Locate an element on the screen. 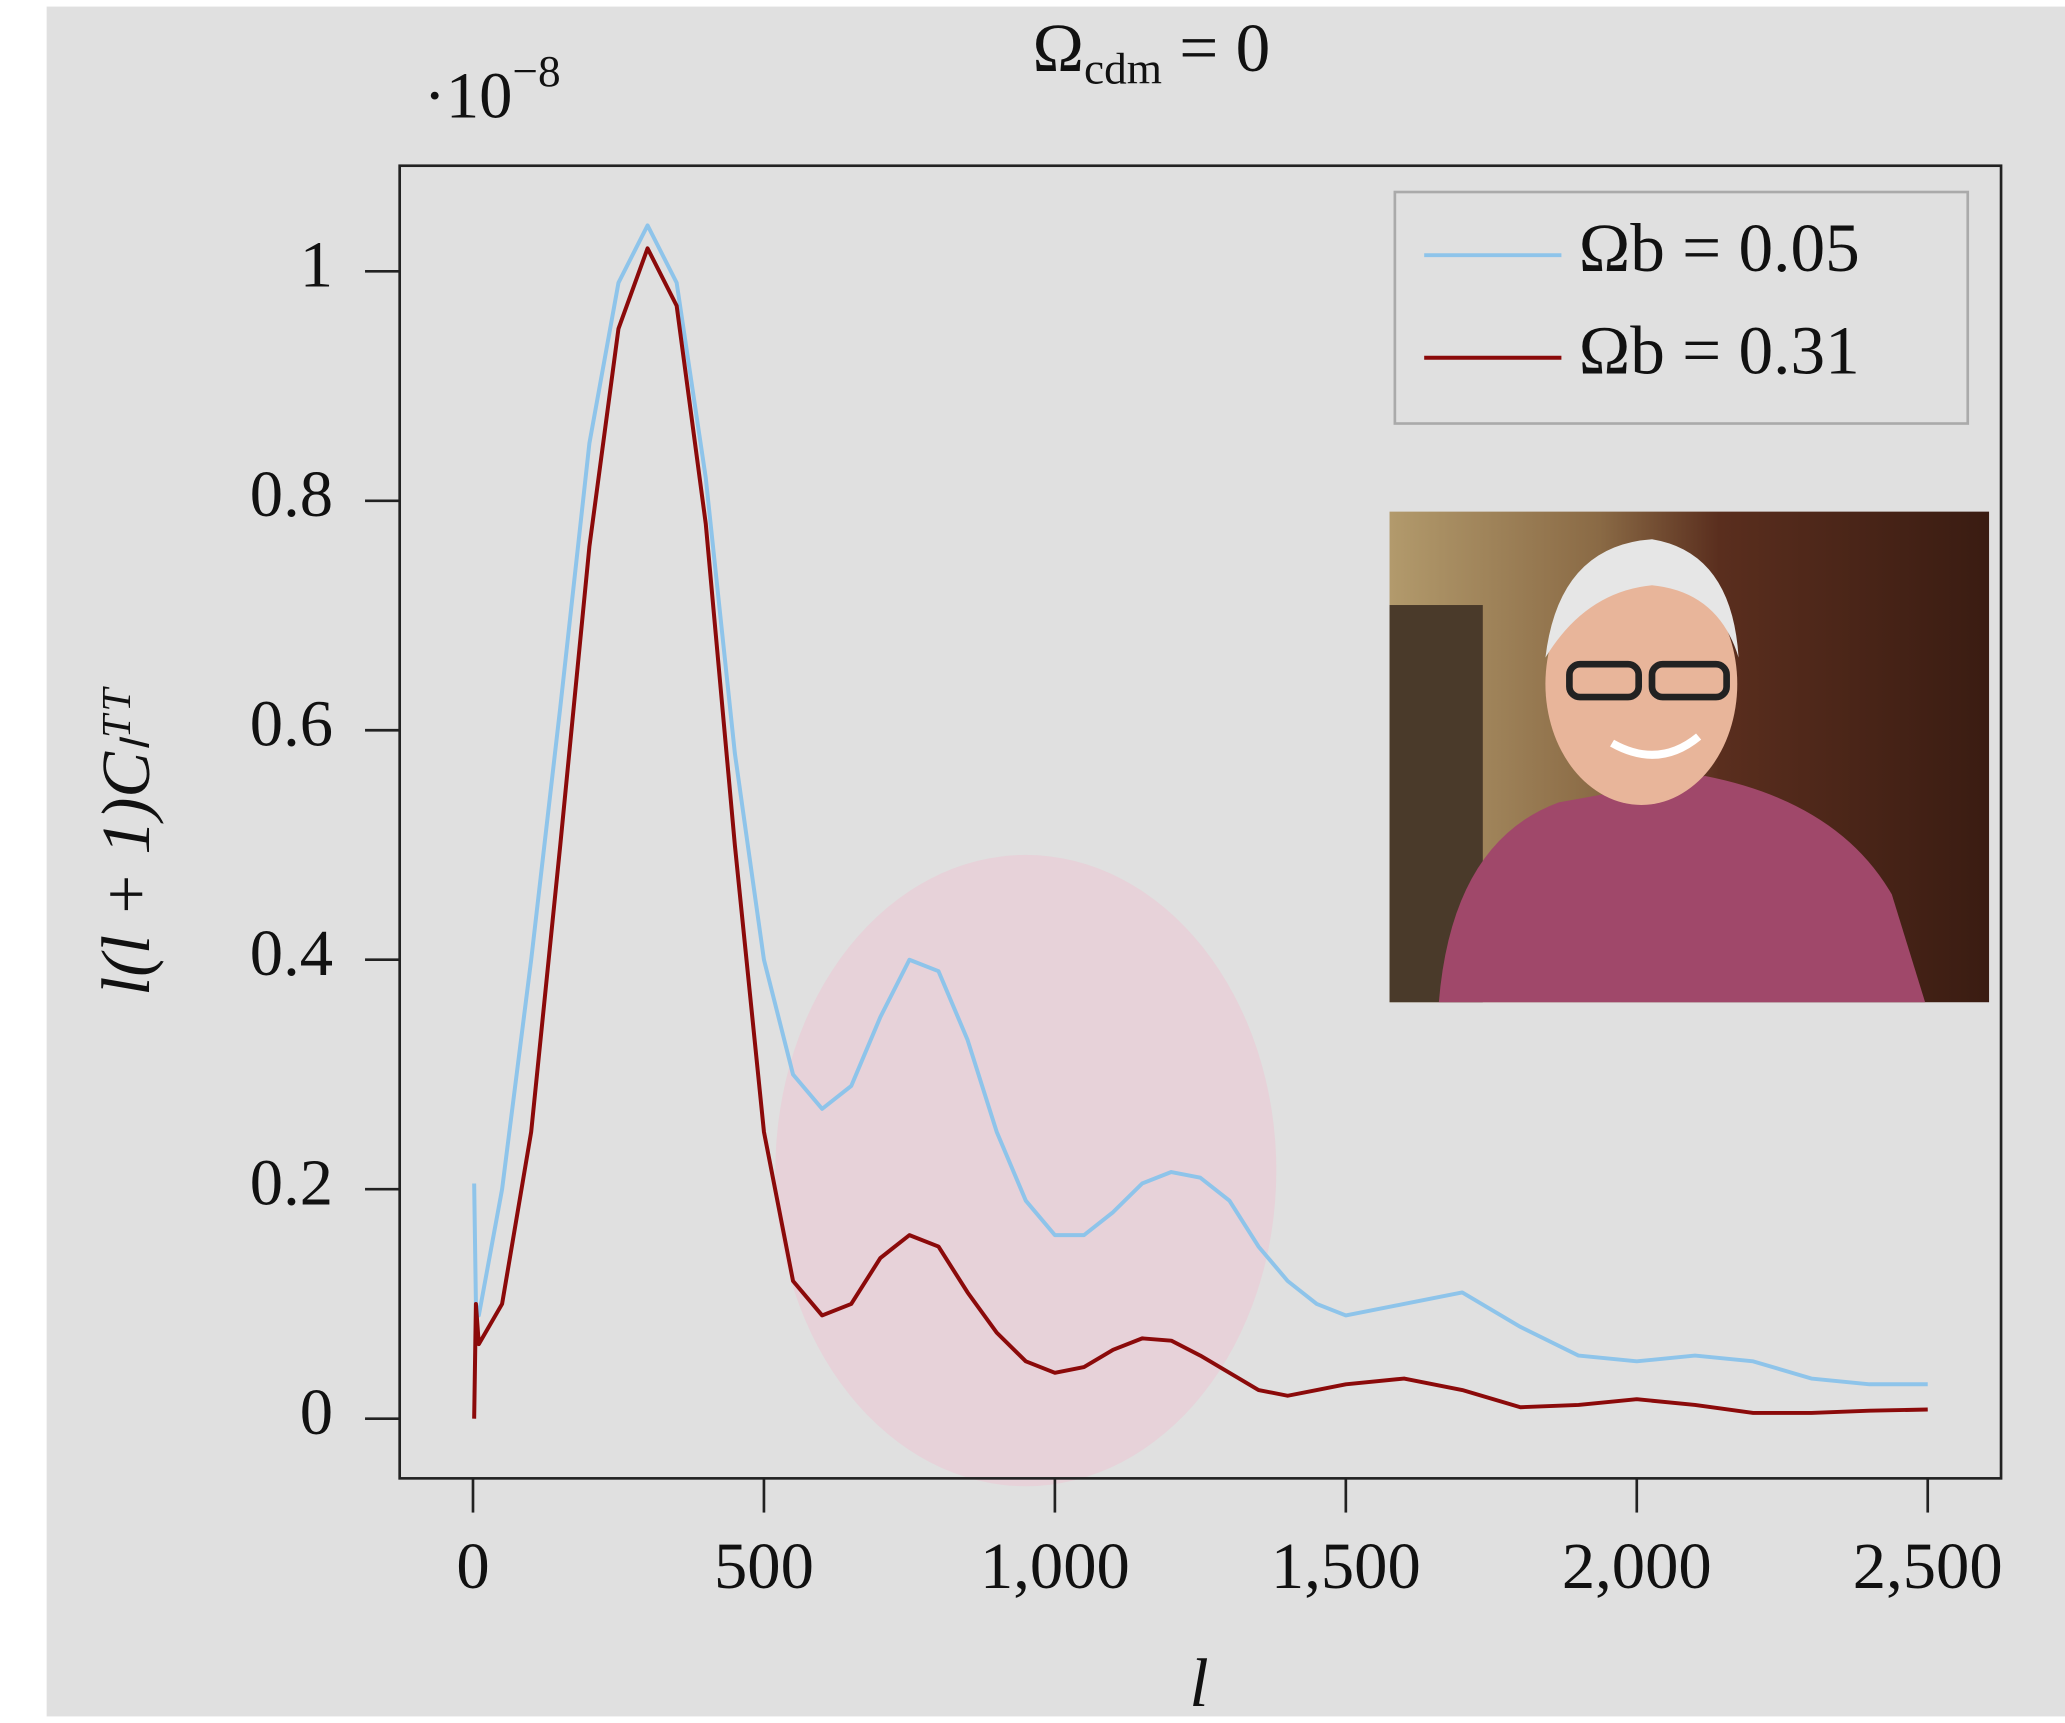  y-multiplier: ·10−8 is located at coordinates (492, 90).